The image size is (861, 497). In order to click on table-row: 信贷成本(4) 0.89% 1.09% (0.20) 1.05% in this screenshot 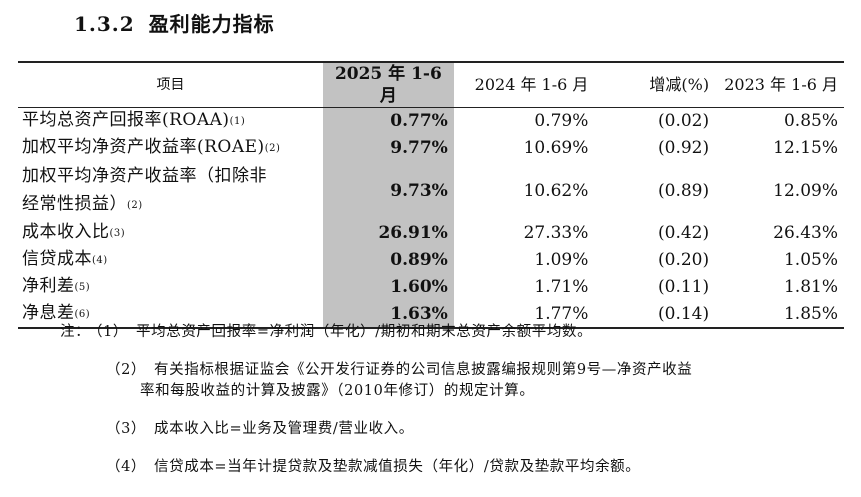, I will do `click(431, 260)`.